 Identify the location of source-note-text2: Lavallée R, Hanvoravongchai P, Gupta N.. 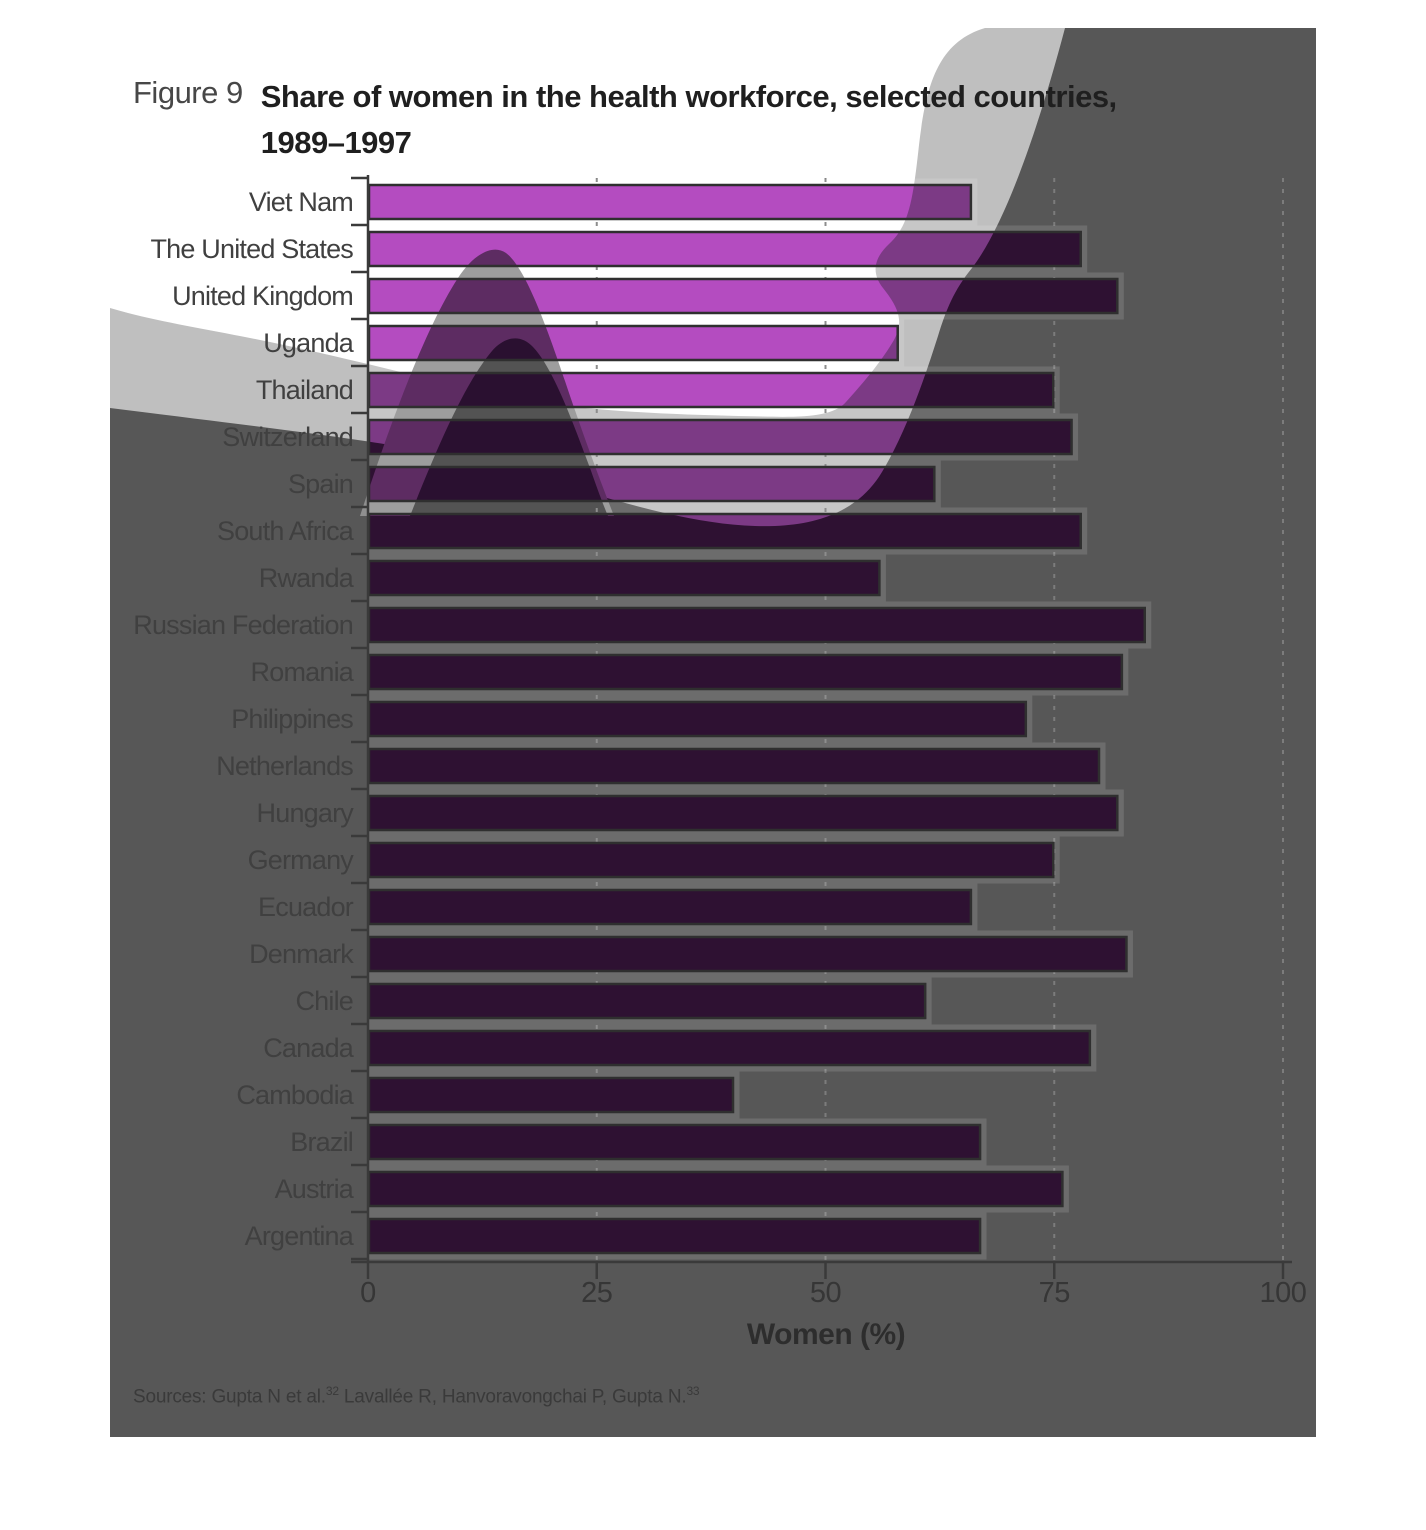
(512, 1397).